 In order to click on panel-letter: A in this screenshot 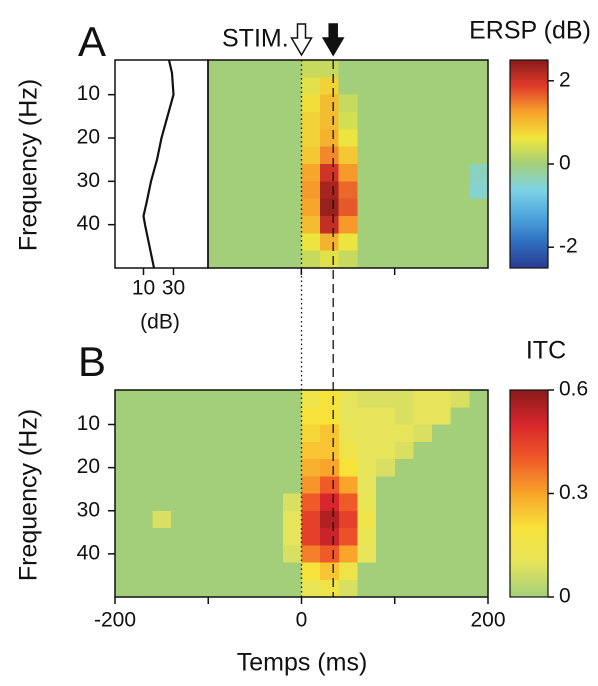, I will do `click(92, 41)`.